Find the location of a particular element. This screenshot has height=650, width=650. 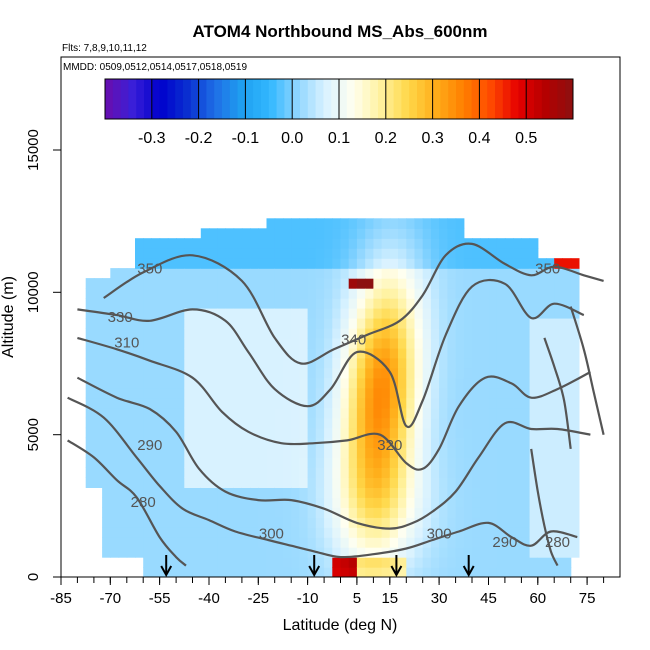

colorbar-tick-label: -0.2 is located at coordinates (199, 138).